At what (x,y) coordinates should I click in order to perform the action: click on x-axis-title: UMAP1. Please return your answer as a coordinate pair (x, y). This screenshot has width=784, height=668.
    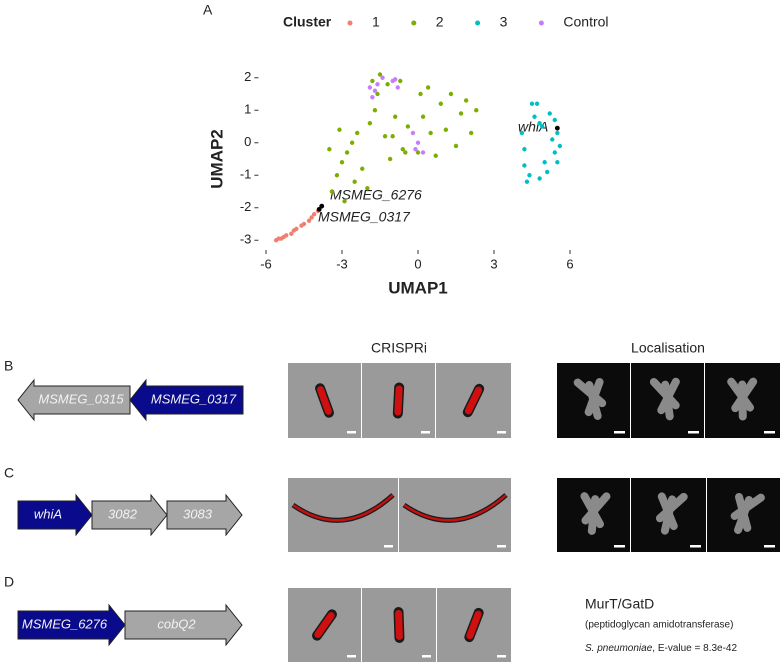
    Looking at the image, I should click on (418, 287).